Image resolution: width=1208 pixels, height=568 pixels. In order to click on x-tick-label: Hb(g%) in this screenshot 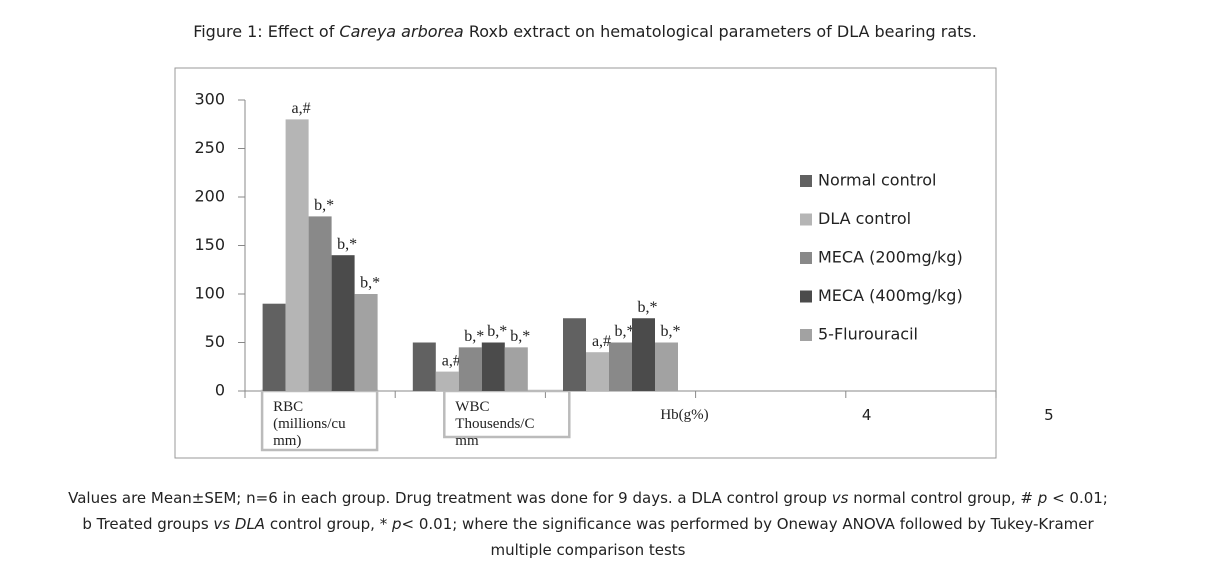, I will do `click(684, 415)`.